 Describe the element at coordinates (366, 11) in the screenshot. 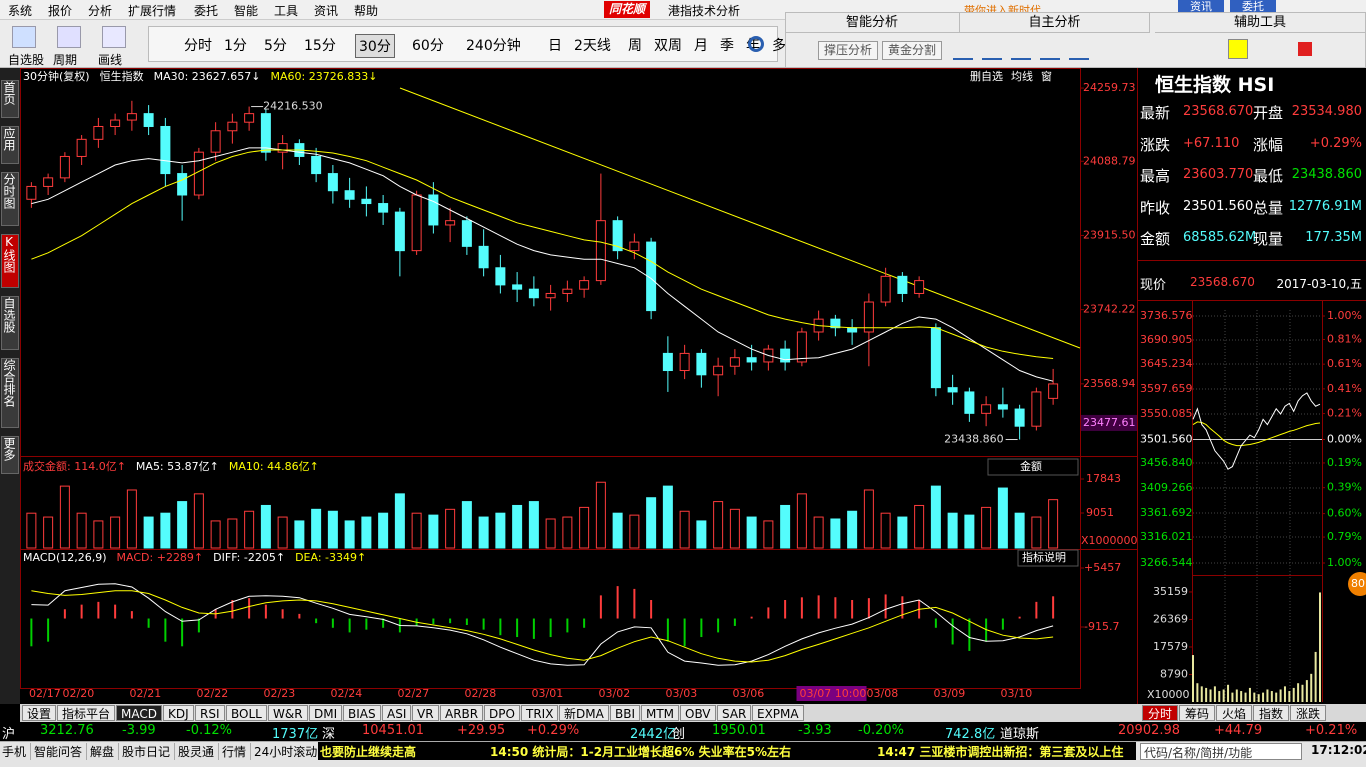

I see `menu-item: 帮助` at that location.